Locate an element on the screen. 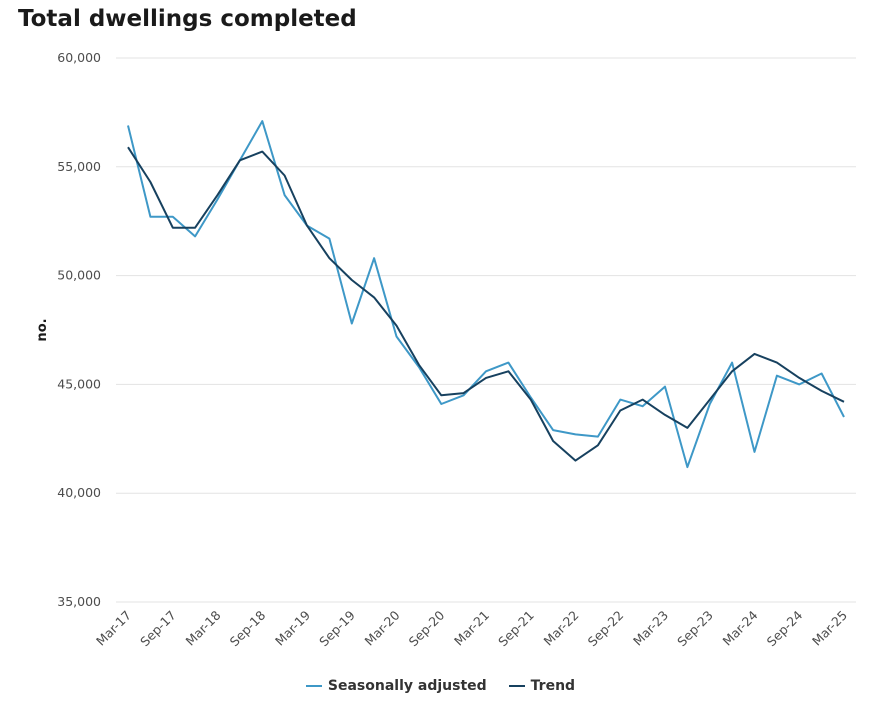 This screenshot has width=881, height=712. y-tick-label: 55,000 is located at coordinates (79, 166).